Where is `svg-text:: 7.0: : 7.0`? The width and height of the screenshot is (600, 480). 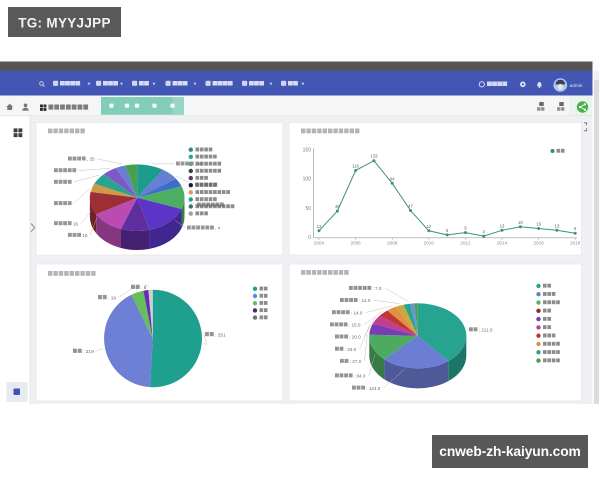 svg-text:: 7.0: : 7.0 is located at coordinates (377, 288).